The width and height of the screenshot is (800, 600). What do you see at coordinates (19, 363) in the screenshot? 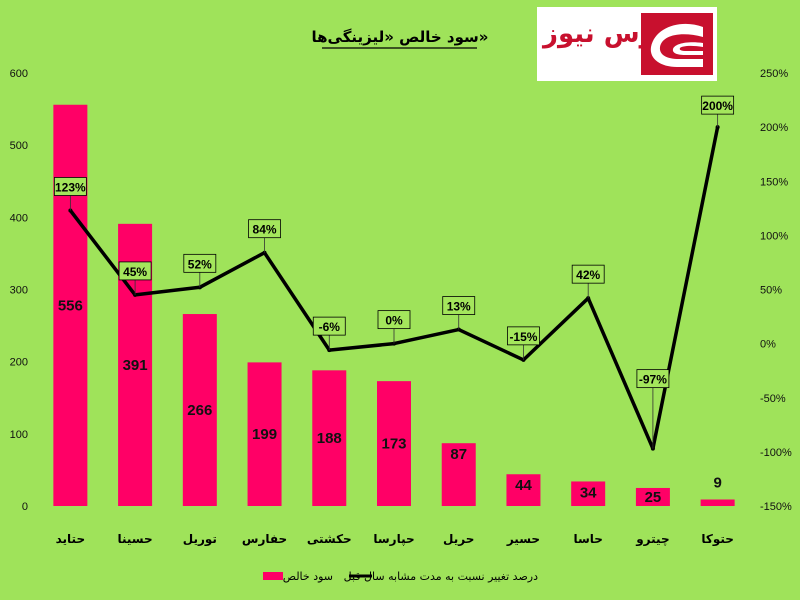
I see `left-axis-tick-label: 200` at bounding box center [19, 363].